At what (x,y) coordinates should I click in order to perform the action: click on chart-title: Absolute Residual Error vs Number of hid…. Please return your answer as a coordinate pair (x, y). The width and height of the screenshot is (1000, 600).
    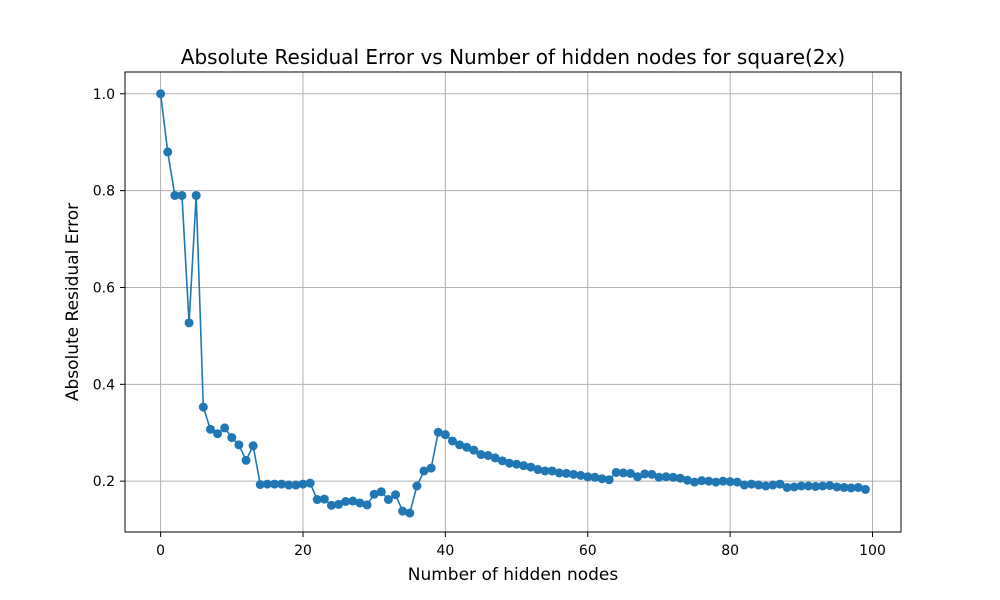
    Looking at the image, I should click on (513, 57).